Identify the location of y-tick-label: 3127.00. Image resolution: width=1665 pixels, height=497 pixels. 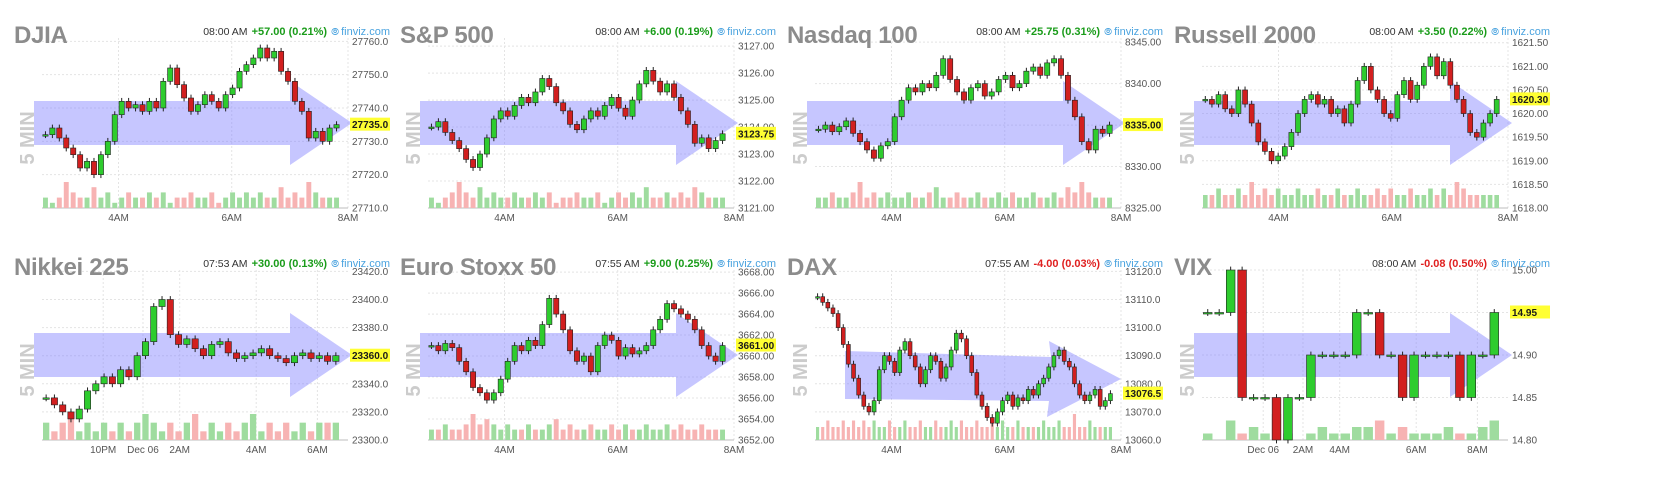
(756, 47).